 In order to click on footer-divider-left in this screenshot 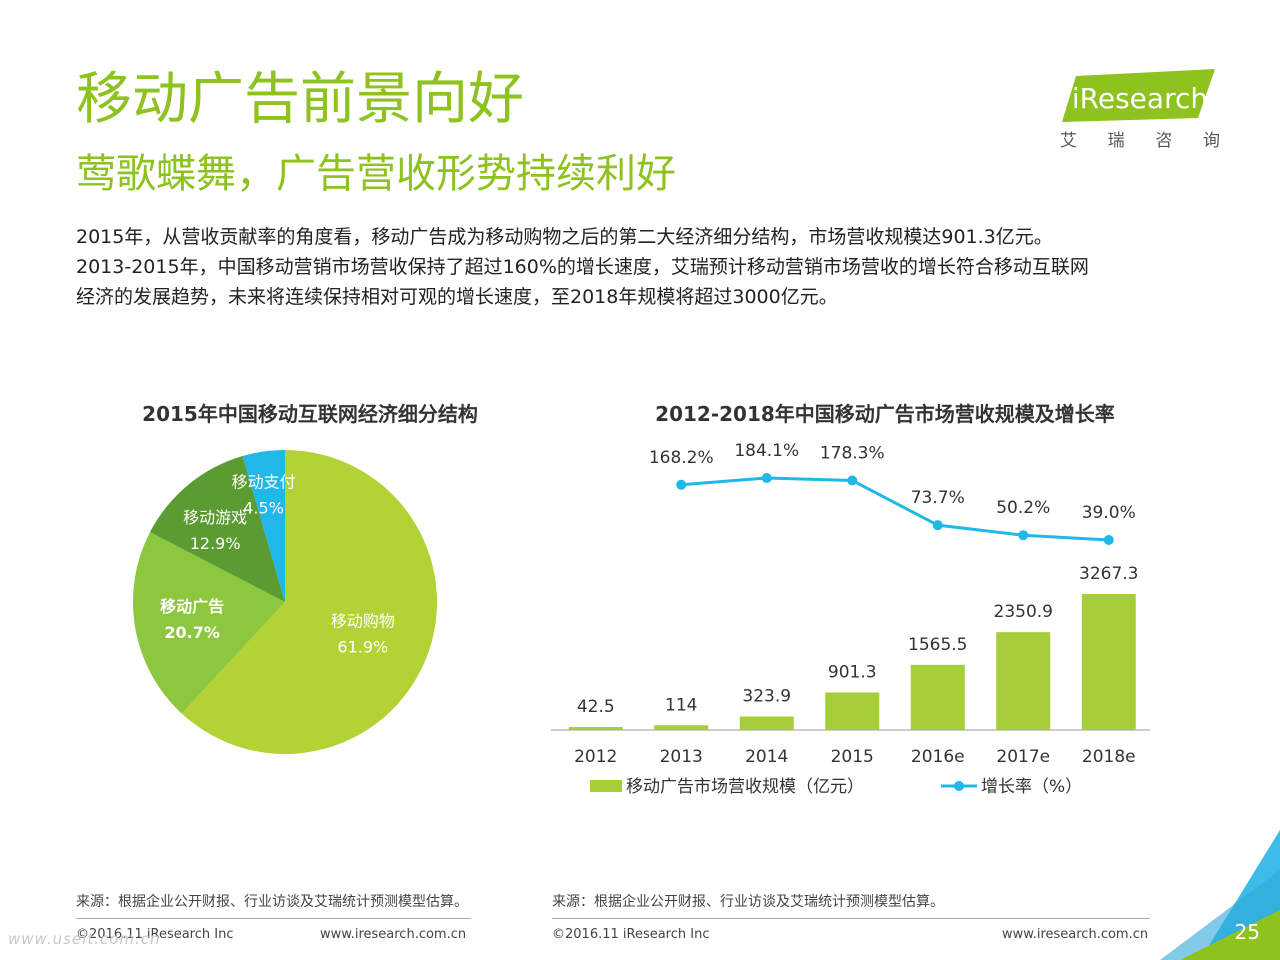, I will do `click(273, 918)`.